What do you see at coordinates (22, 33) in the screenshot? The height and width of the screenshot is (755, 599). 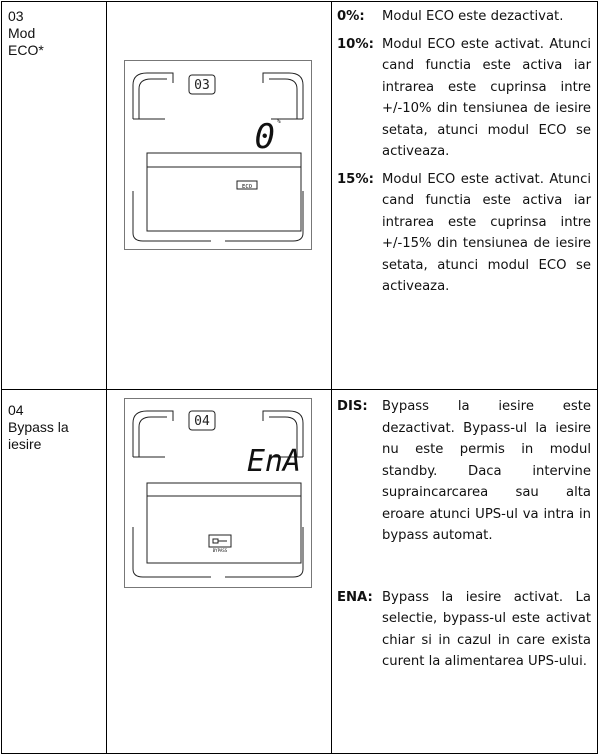 I see `label-line: Mod` at bounding box center [22, 33].